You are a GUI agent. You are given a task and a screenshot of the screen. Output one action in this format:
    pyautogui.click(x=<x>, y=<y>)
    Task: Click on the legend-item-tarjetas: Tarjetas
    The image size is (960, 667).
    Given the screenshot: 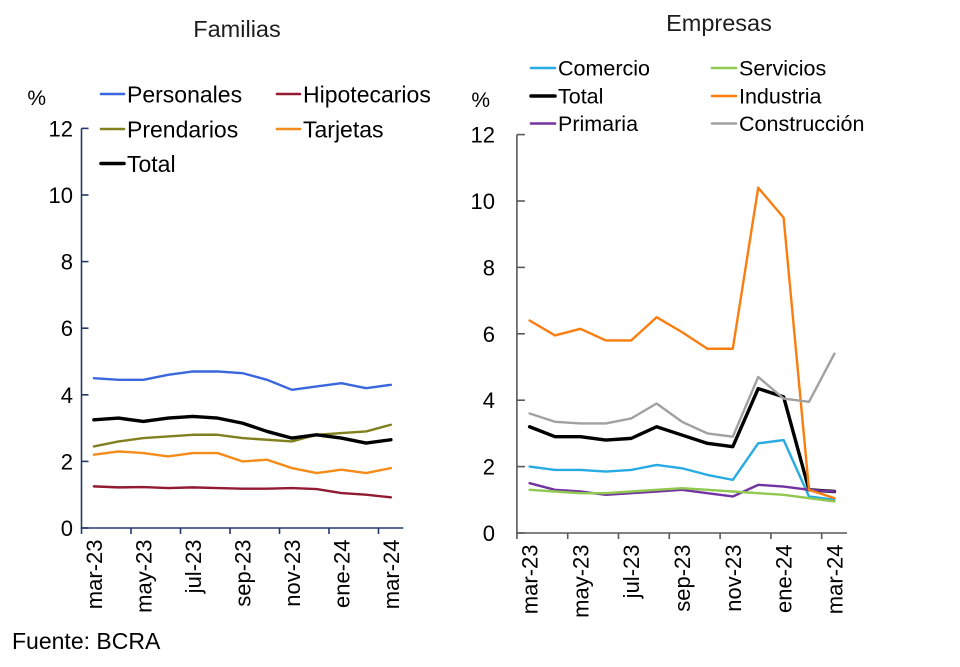 What is the action you would take?
    pyautogui.click(x=329, y=129)
    